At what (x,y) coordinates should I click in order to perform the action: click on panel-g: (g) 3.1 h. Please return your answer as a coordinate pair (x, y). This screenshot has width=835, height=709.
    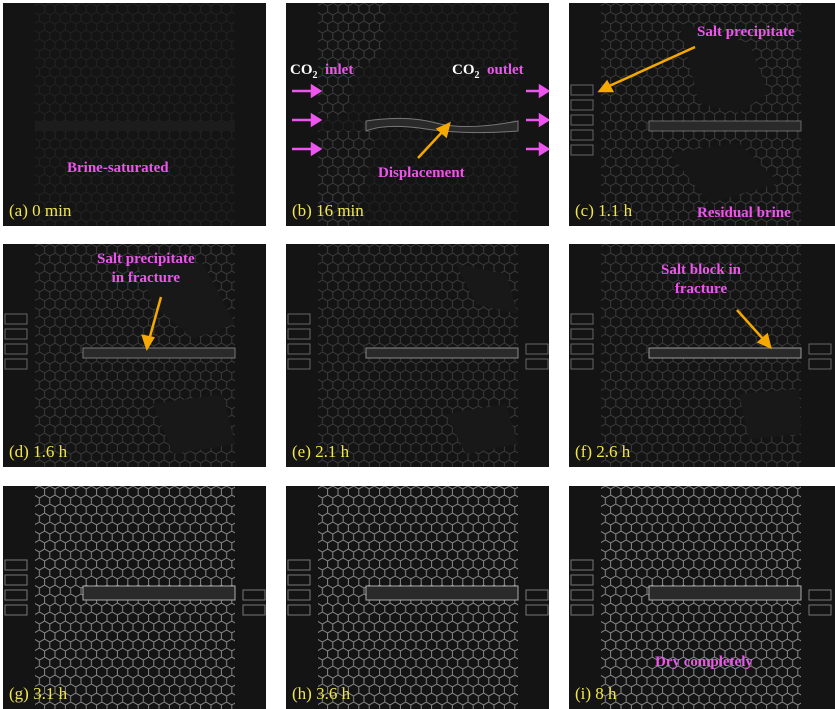
    Looking at the image, I should click on (134, 597).